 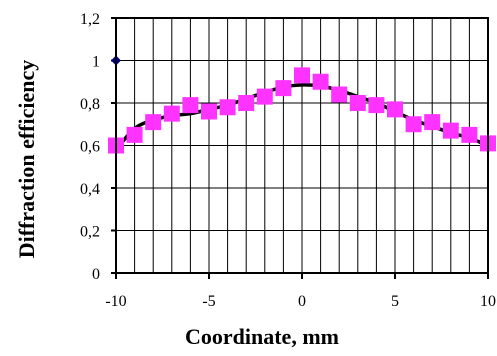 I want to click on x-axis-title: Coordinate, mm, so click(x=262, y=336).